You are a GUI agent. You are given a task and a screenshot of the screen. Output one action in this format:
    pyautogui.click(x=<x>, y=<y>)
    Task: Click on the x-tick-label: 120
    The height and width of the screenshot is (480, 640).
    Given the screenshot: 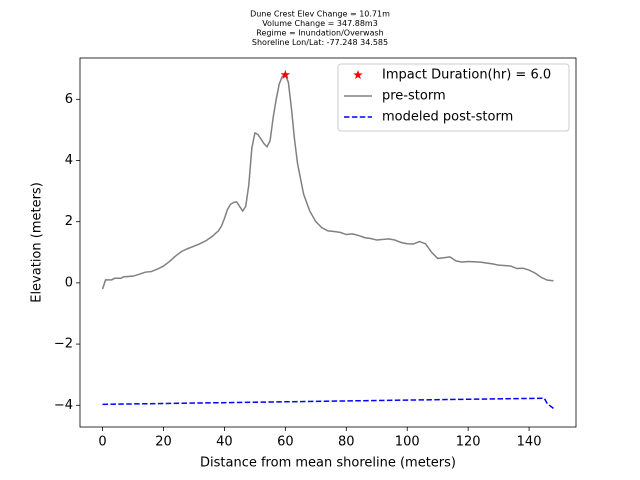 What is the action you would take?
    pyautogui.click(x=468, y=442)
    